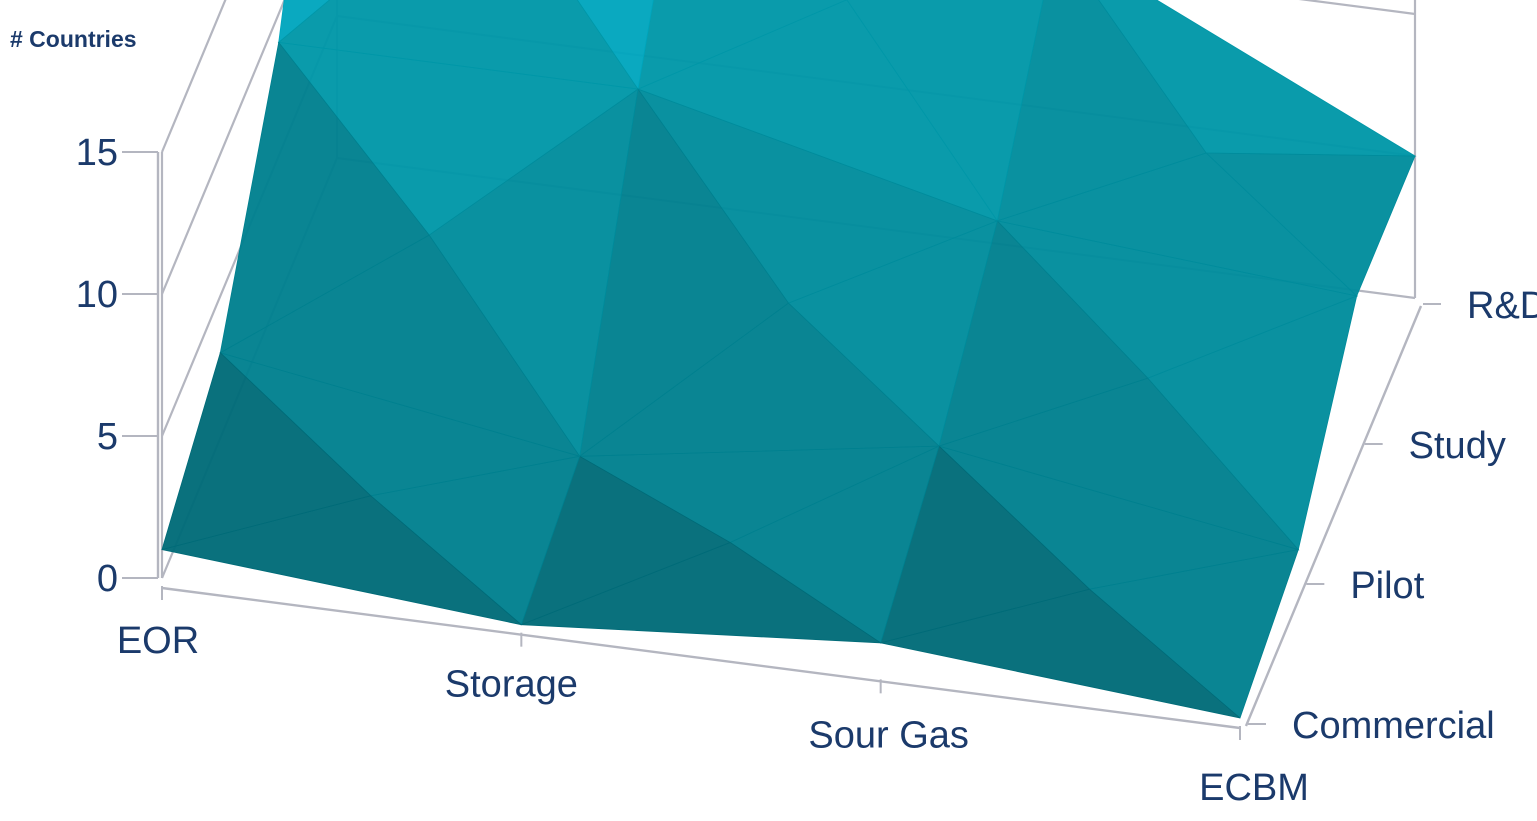  I want to click on z-tick-label-2: 10, so click(97, 295).